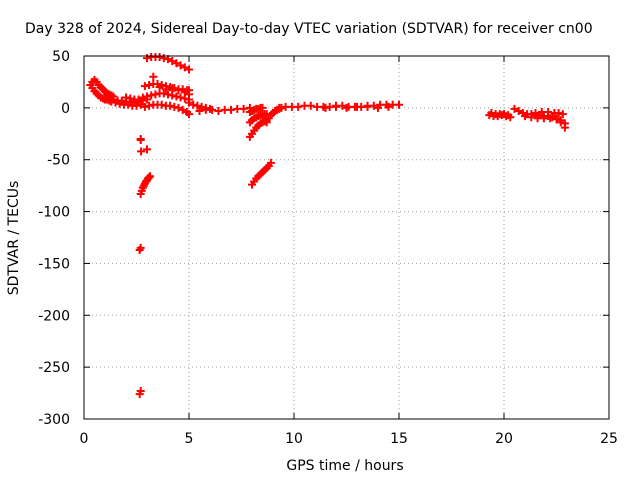 The image size is (640, 480). What do you see at coordinates (61, 57) in the screenshot?
I see `y-tick-label: 50` at bounding box center [61, 57].